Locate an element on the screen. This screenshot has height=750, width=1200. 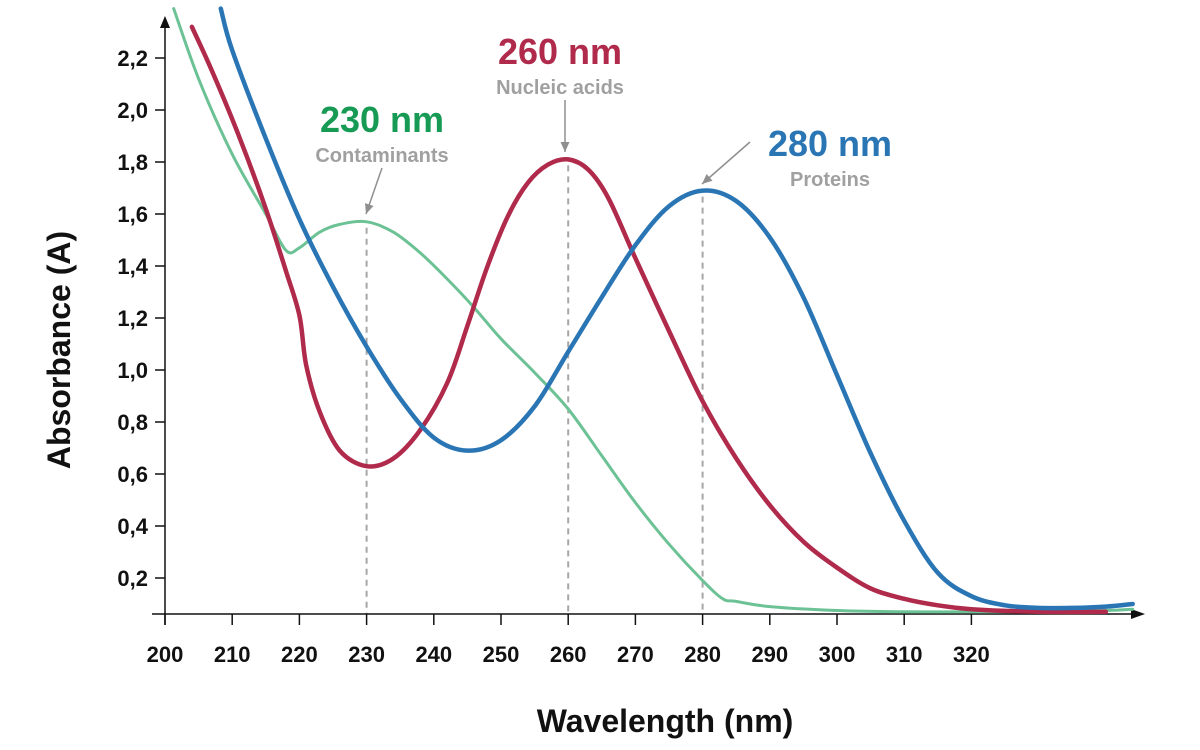
y-tick-label: 0,6 is located at coordinates (132, 474).